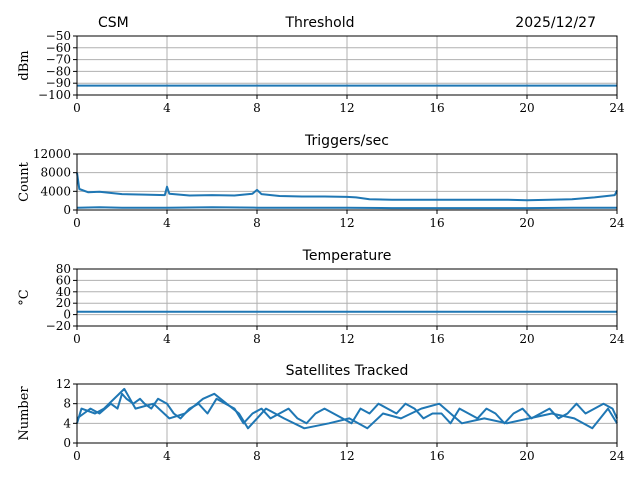 Image resolution: width=640 pixels, height=480 pixels. What do you see at coordinates (24, 413) in the screenshot?
I see `y-axis-label: Number` at bounding box center [24, 413].